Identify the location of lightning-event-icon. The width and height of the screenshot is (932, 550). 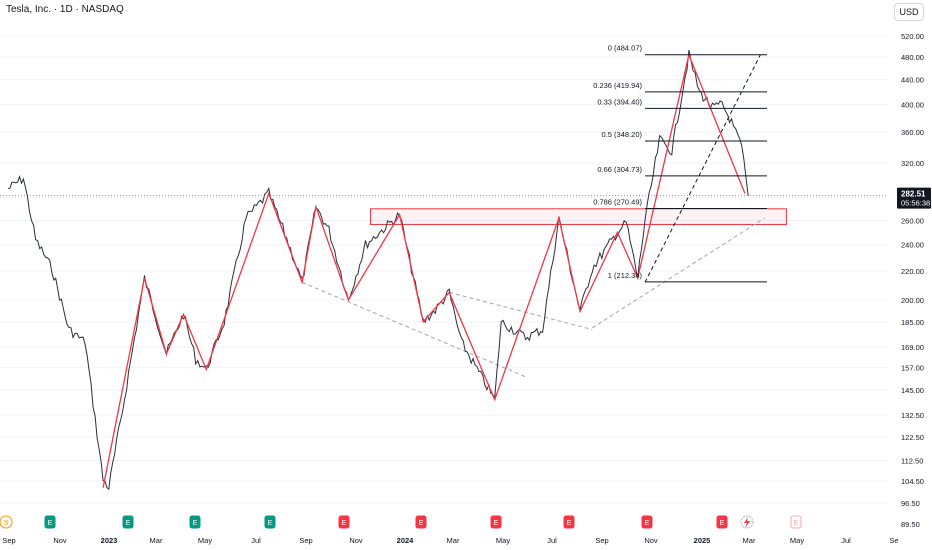
(747, 522).